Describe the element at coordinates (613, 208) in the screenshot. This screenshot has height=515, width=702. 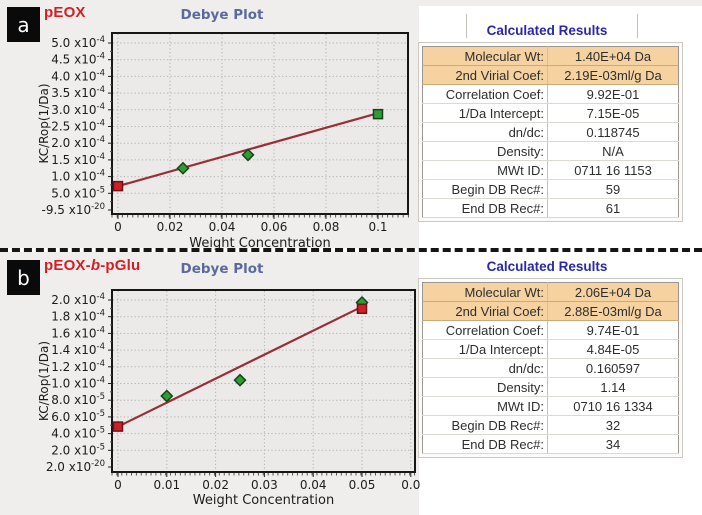
I see `result-value: 61` at that location.